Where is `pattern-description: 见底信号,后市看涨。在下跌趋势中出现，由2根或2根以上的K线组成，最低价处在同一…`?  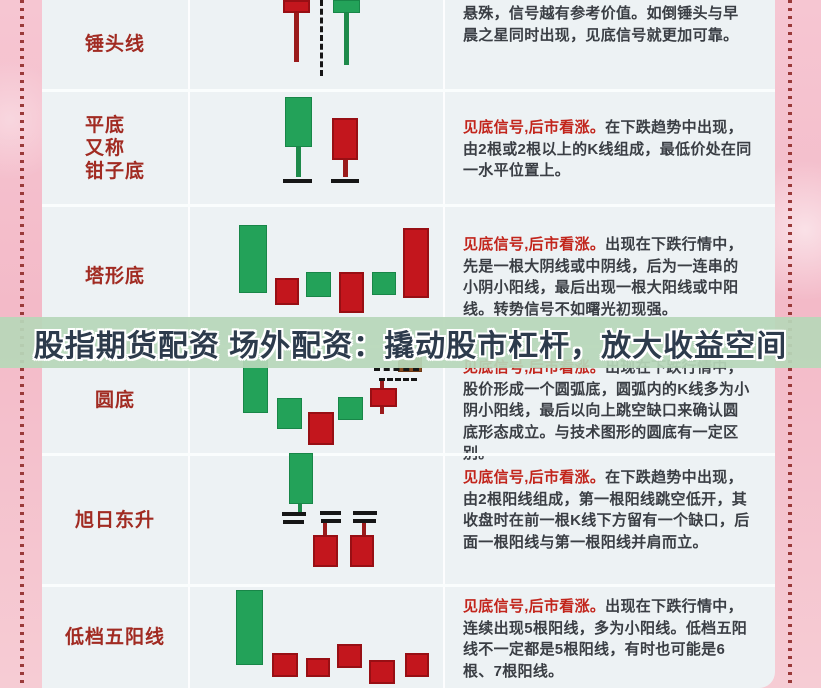 pattern-description: 见底信号,后市看涨。在下跌趋势中出现，由2根或2根以上的K线组成，最低价处在同一… is located at coordinates (610, 148).